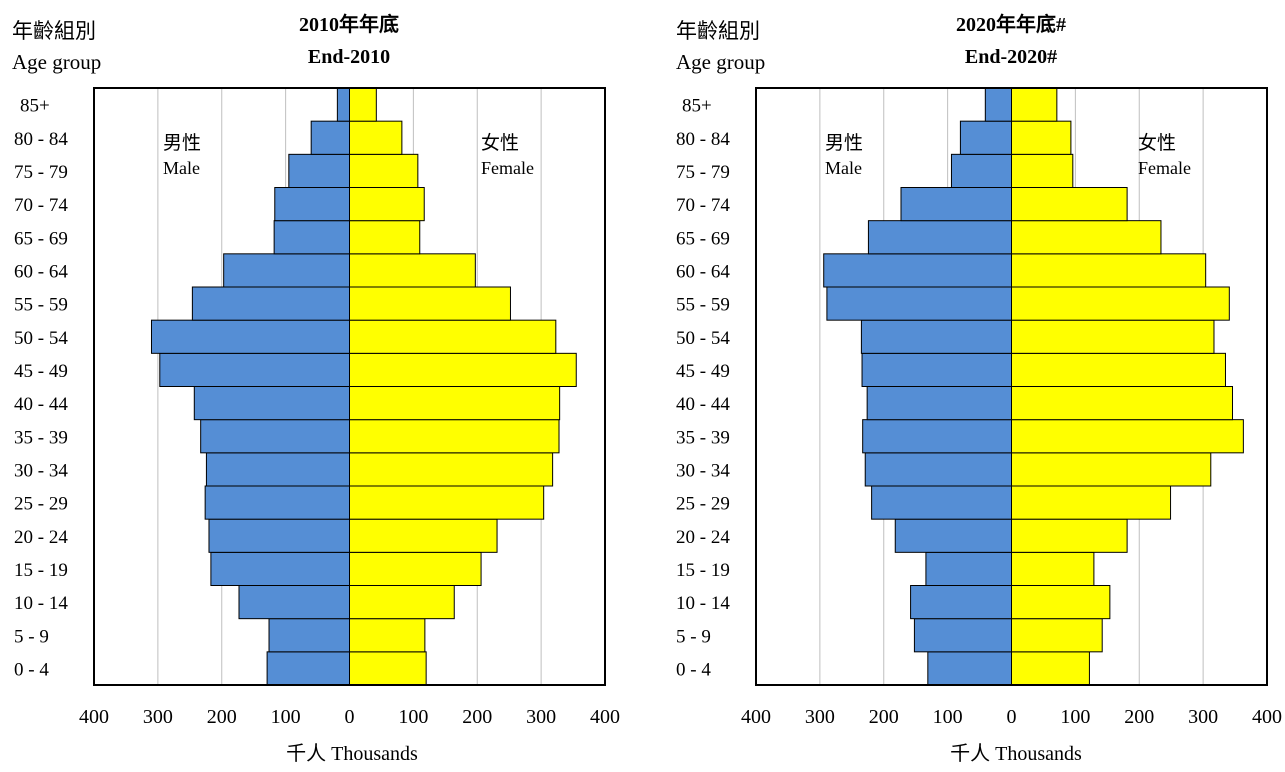 This screenshot has width=1285, height=772. Describe the element at coordinates (41, 570) in the screenshot. I see `age-tick-label: 15 - 19` at that location.